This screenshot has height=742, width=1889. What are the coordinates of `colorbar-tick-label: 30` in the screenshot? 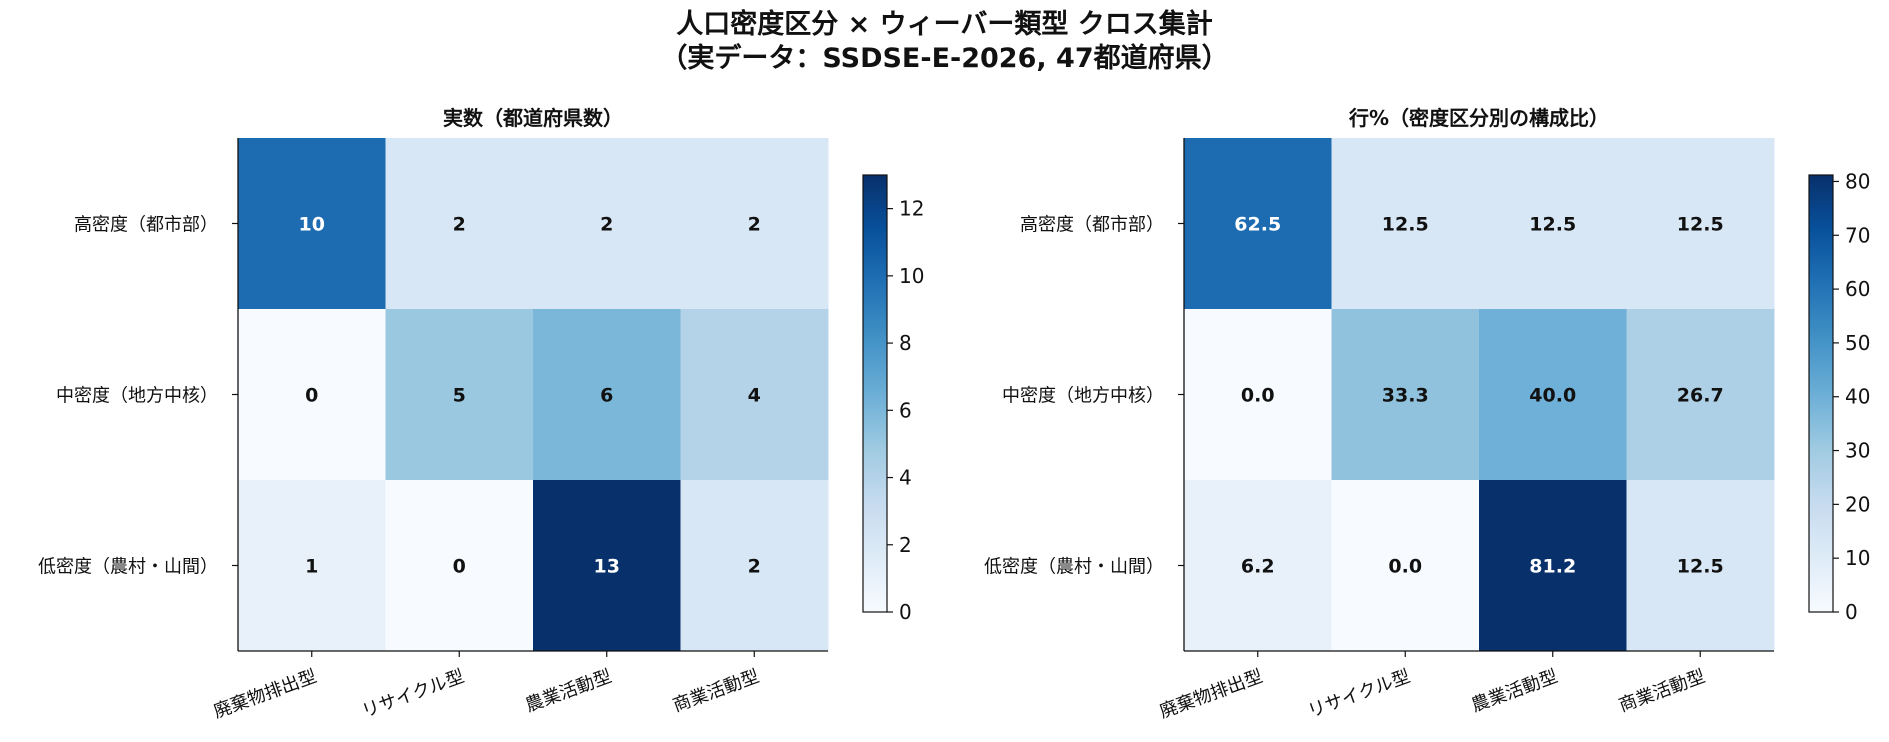 It's located at (1857, 451).